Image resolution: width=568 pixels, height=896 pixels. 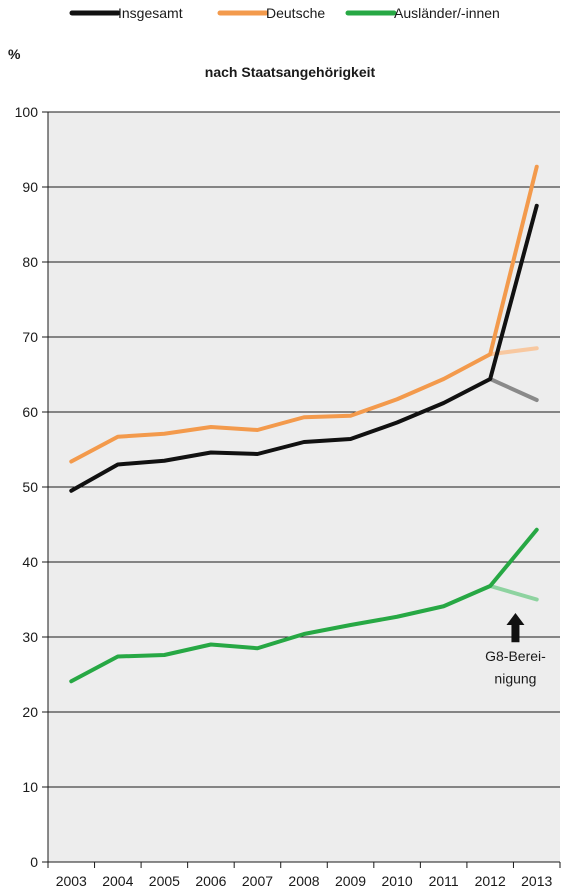 I want to click on x-tick-label: 2012, so click(x=490, y=881).